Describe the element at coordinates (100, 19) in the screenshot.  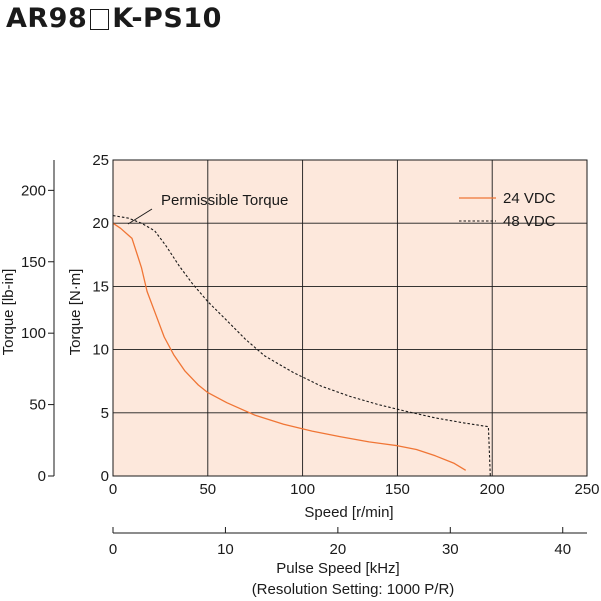
I see `placeholder-box-icon` at that location.